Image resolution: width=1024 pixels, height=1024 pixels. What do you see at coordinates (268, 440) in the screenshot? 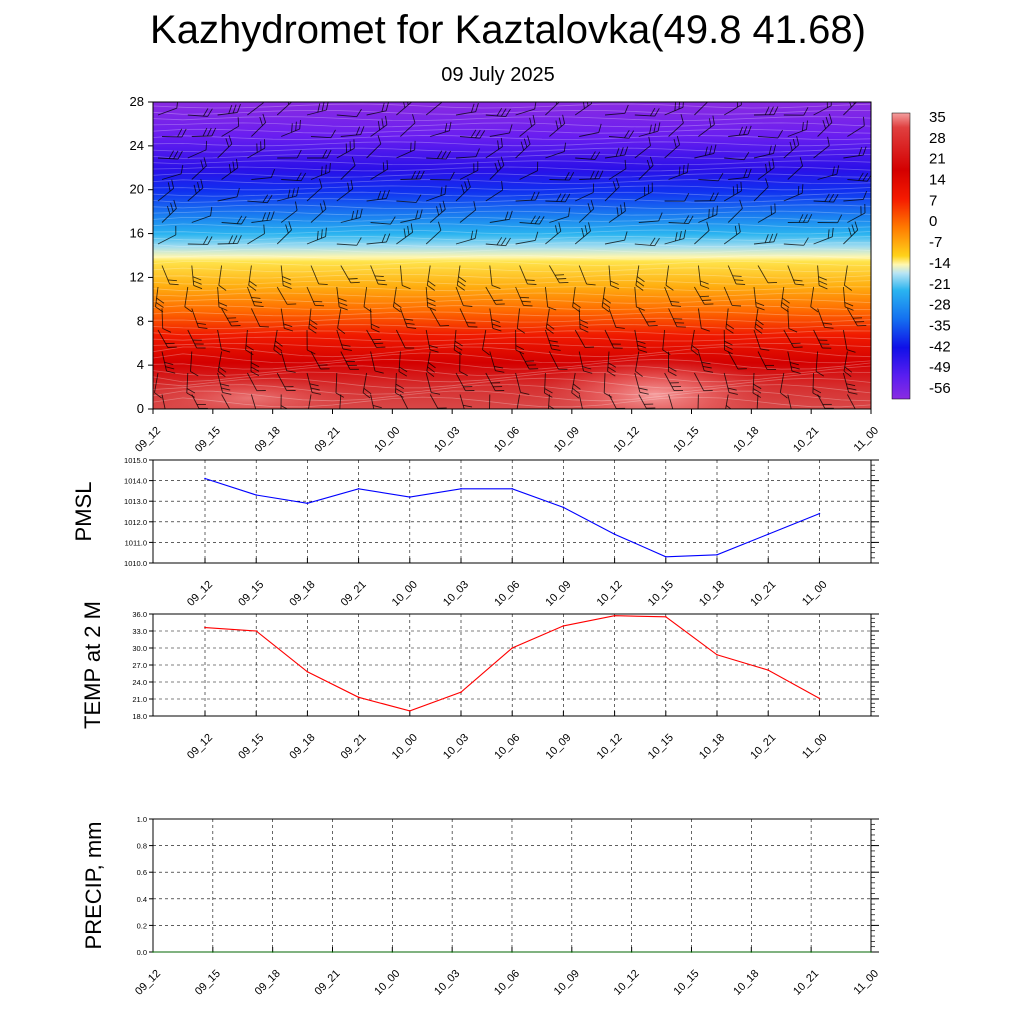
I see `heatmap-x-tick-label: 09_18` at bounding box center [268, 440].